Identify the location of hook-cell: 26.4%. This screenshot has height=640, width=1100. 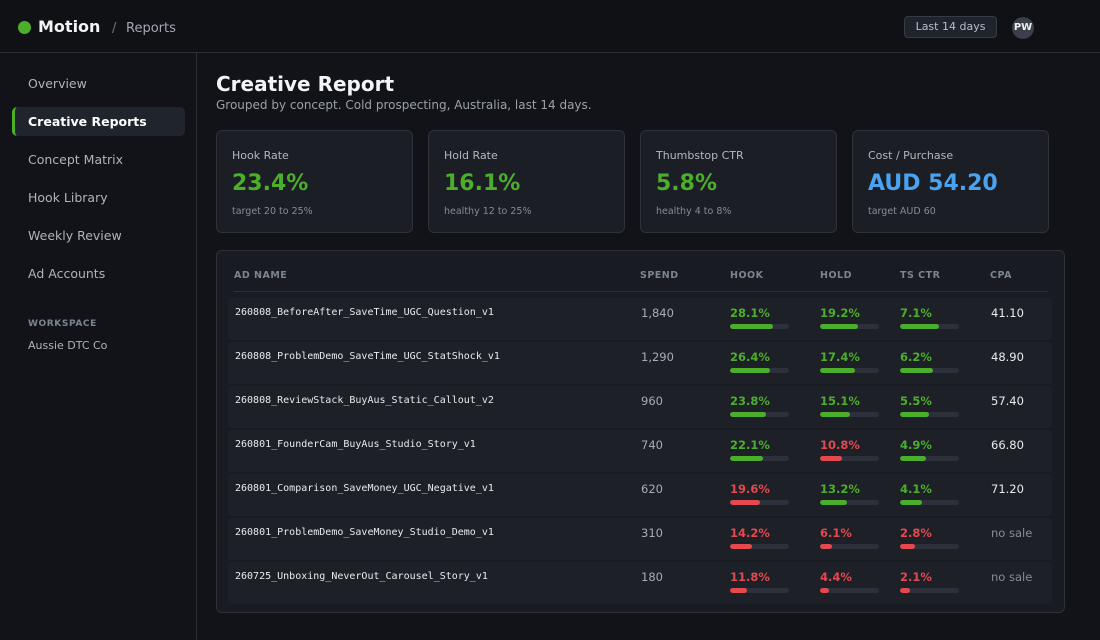
(760, 361).